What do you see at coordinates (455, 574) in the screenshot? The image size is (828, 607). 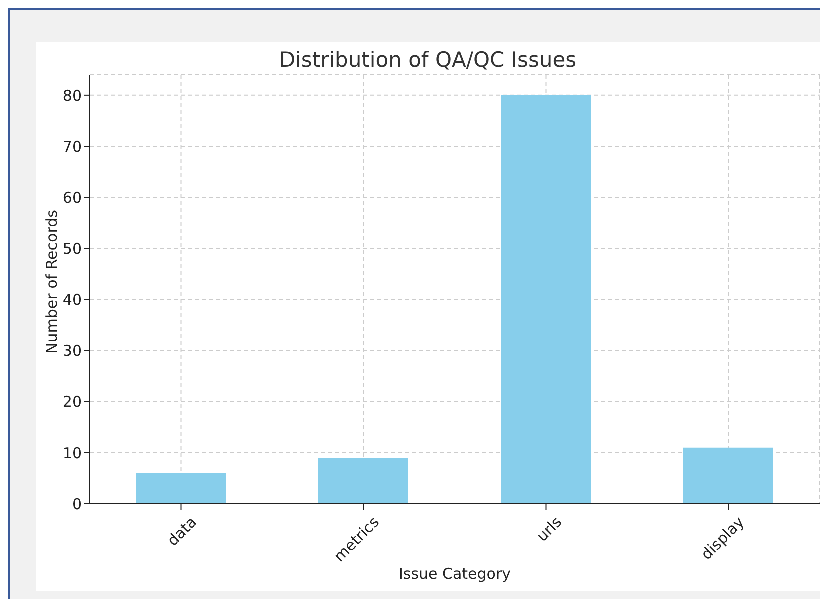 I see `x-axis-title: Issue Category` at bounding box center [455, 574].